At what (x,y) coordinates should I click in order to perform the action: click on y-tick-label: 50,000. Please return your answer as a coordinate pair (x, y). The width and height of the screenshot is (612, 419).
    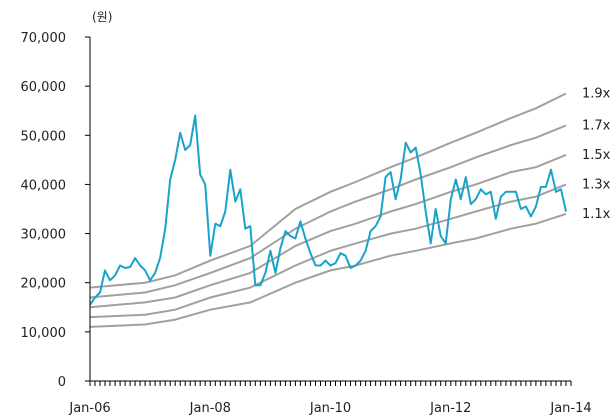
    Looking at the image, I should click on (44, 136).